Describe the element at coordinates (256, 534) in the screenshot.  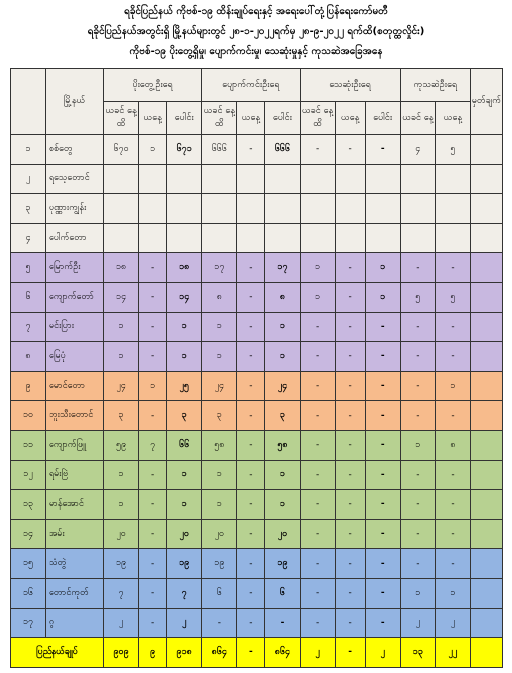
I see `row: ၁၄ အမ်း ၂၀-၂၀ ၂၀-၂၀- - - - -` at that location.